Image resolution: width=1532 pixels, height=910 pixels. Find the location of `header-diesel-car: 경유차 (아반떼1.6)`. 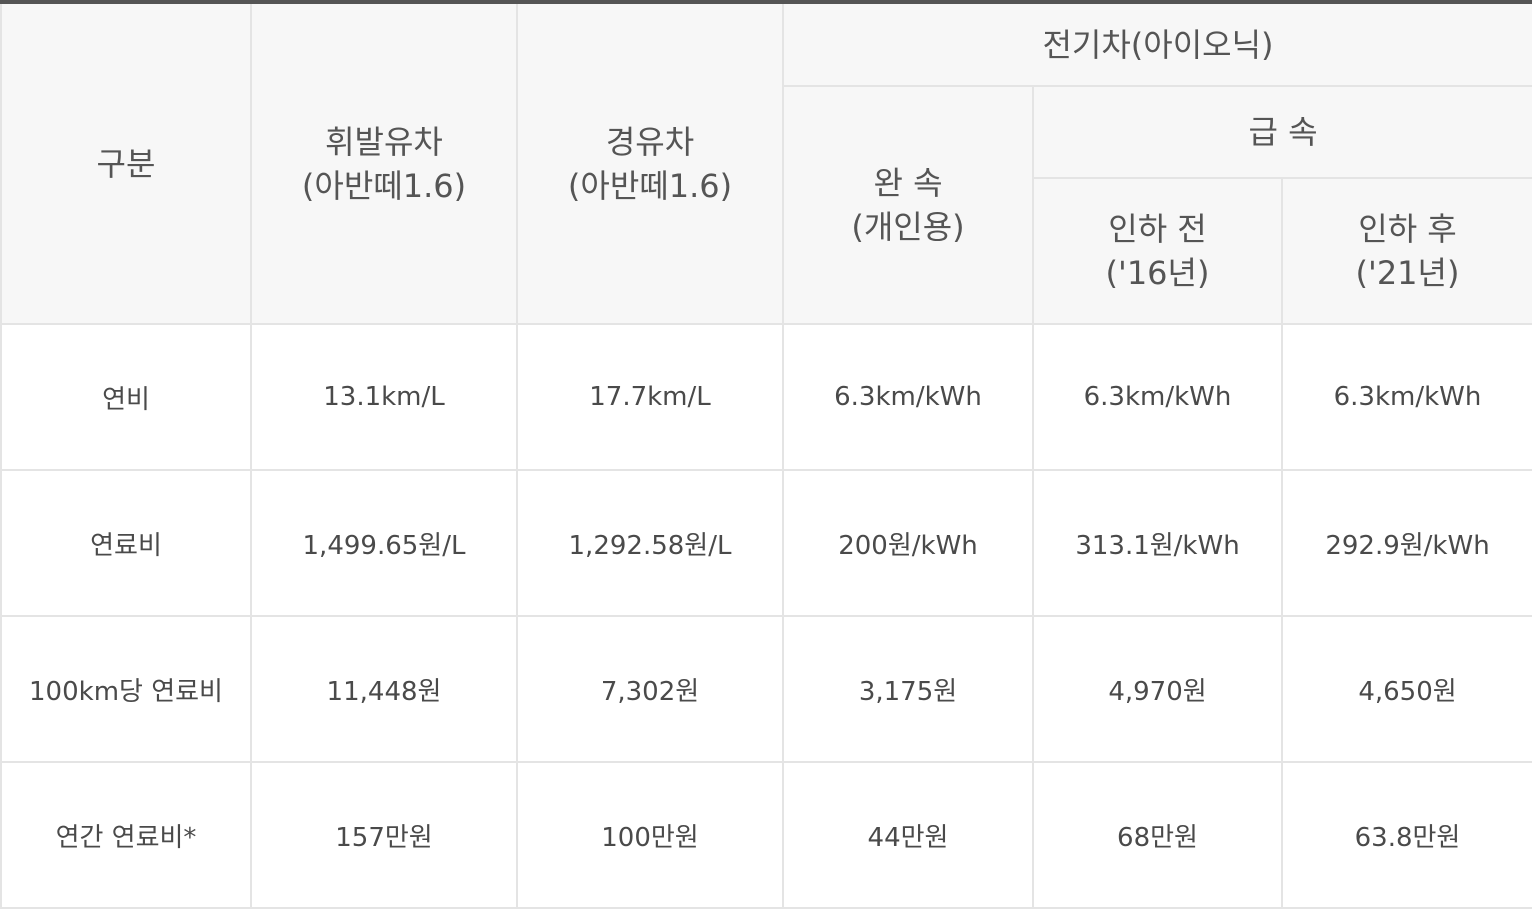

header-diesel-car: 경유차 (아반떼1.6) is located at coordinates (650, 163).